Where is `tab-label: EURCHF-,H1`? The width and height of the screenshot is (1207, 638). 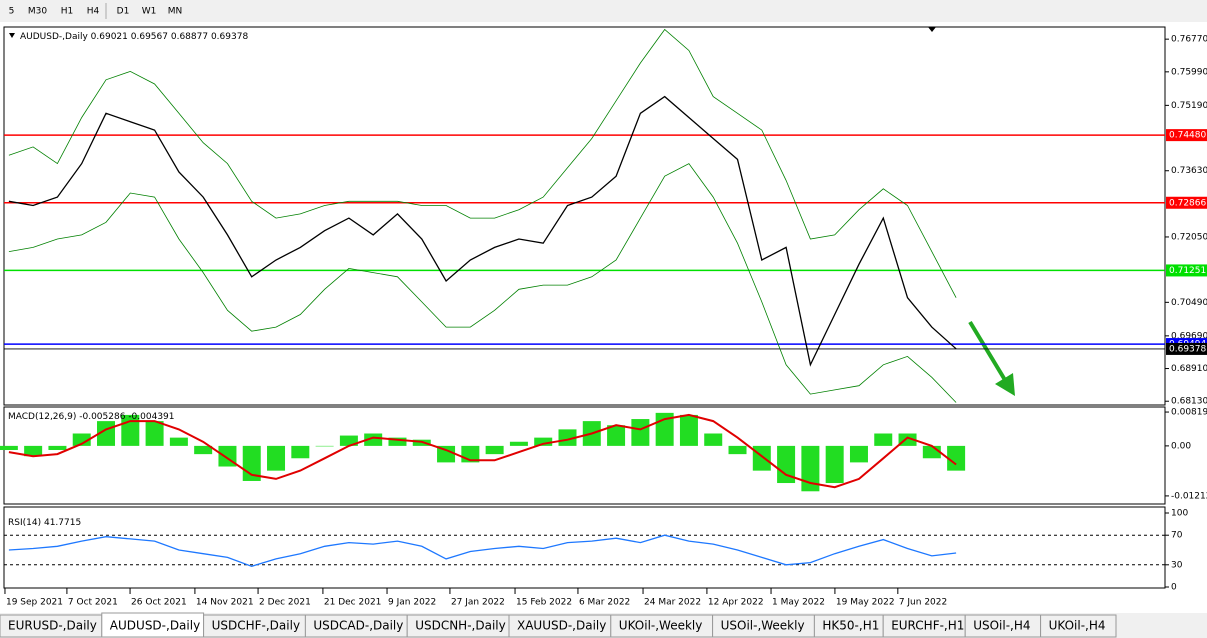
tab-label: EURCHF-,H1 is located at coordinates (927, 626).